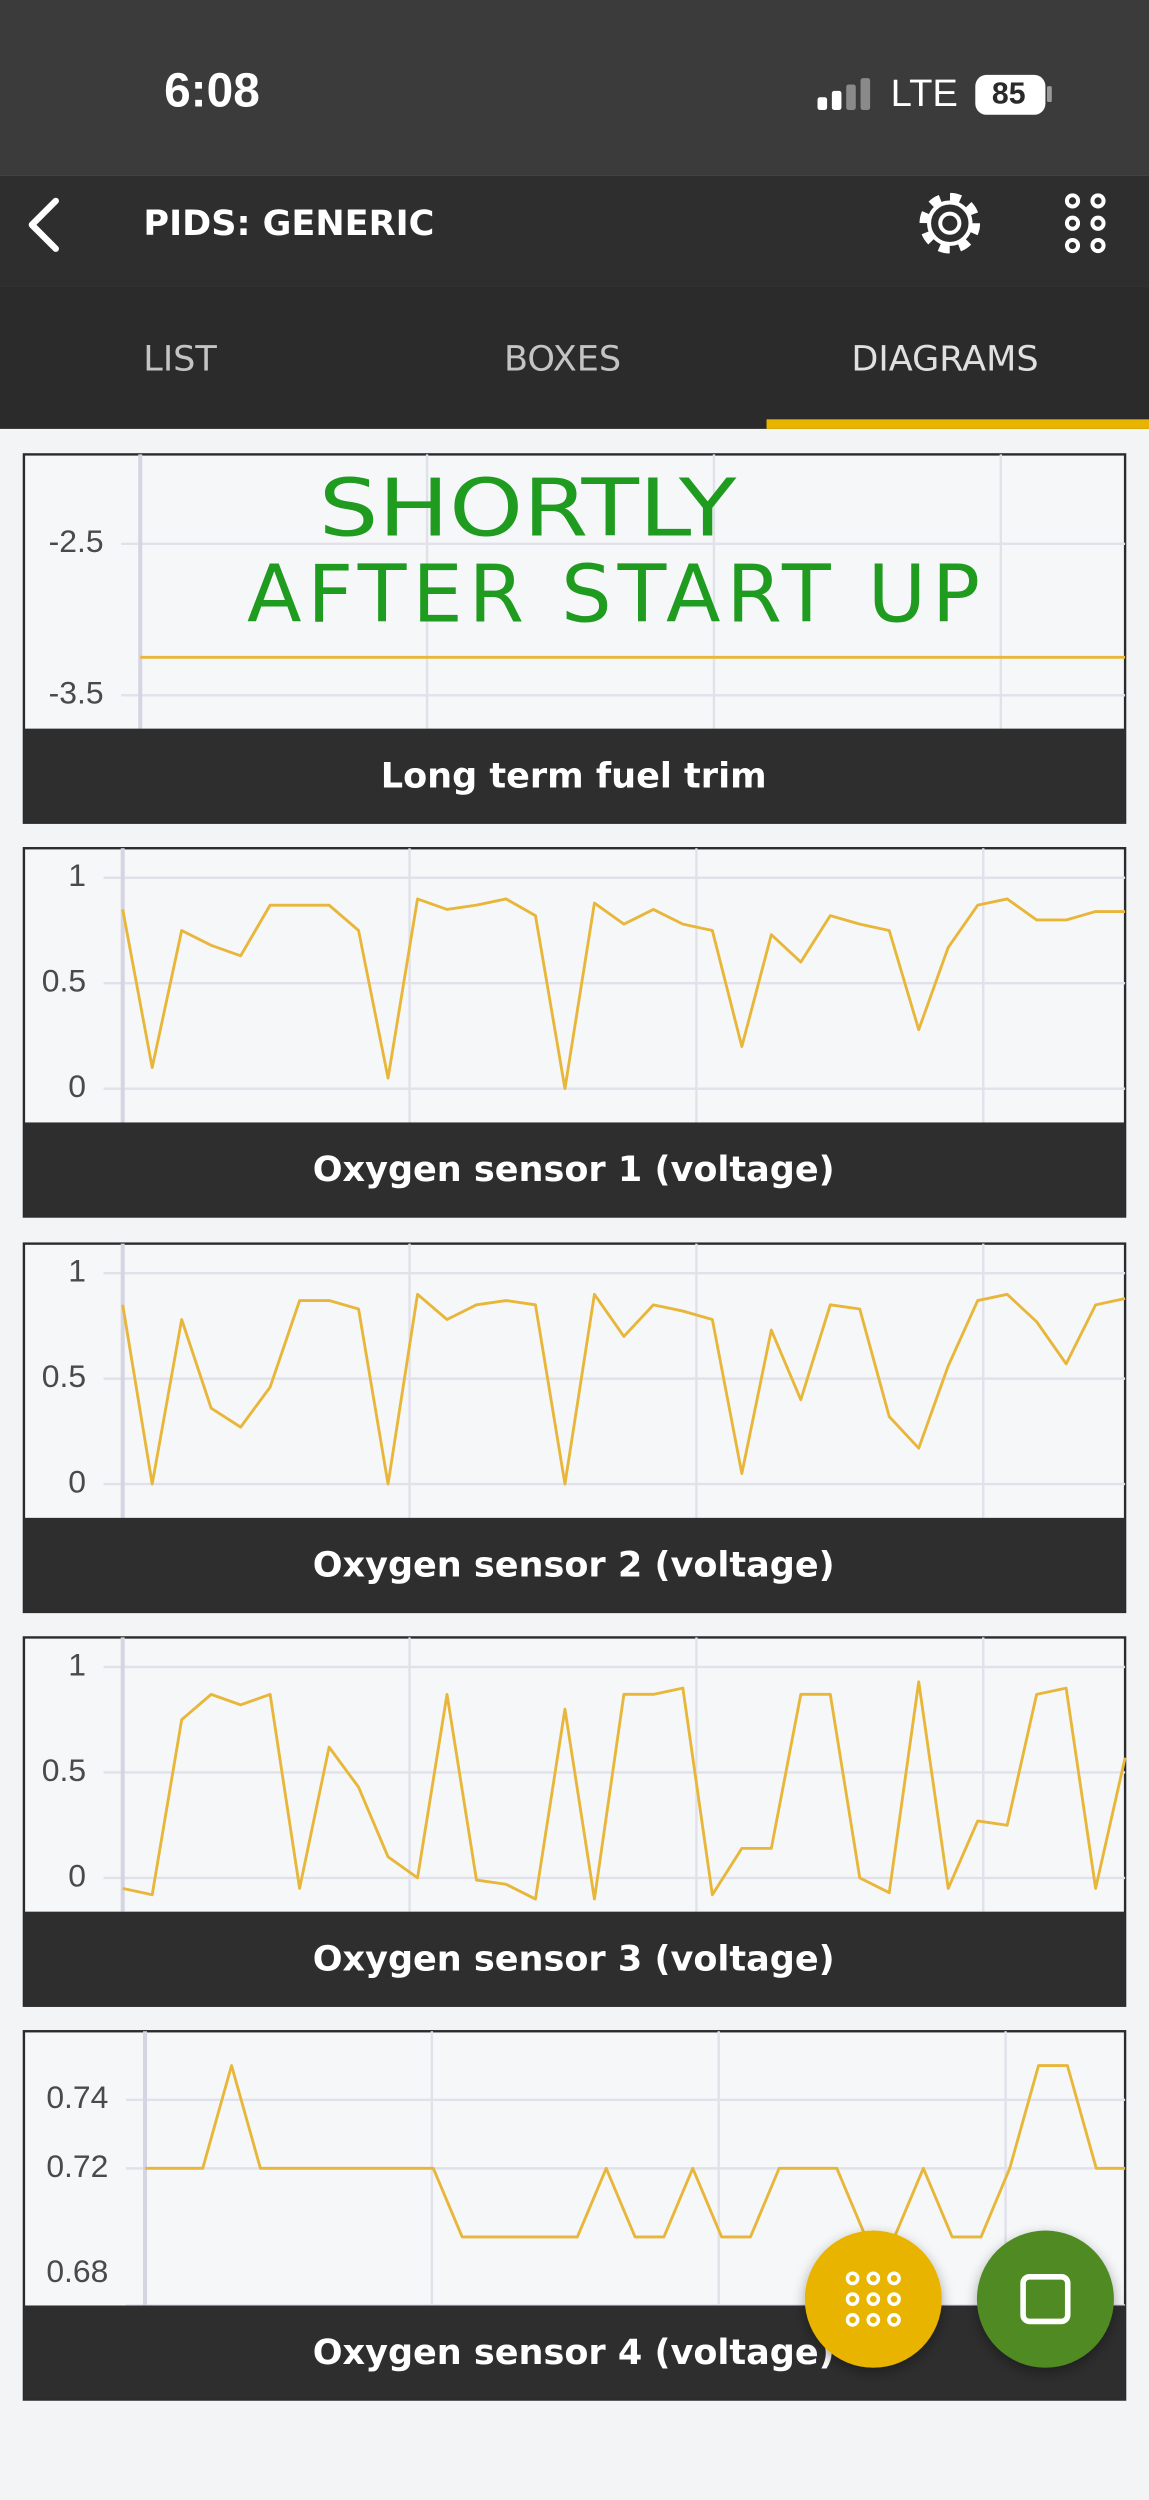  Describe the element at coordinates (288, 223) in the screenshot. I see `toolbar-title: PIDS: GENERIC` at that location.